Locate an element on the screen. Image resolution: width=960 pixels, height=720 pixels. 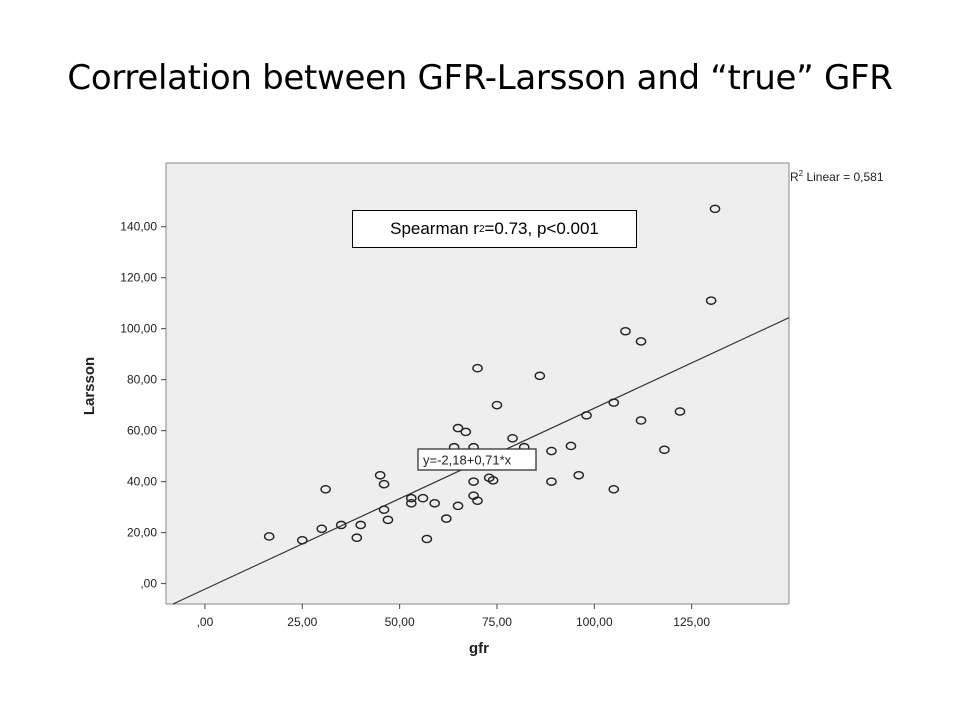
spearman-superscript: 2 is located at coordinates (481, 229).